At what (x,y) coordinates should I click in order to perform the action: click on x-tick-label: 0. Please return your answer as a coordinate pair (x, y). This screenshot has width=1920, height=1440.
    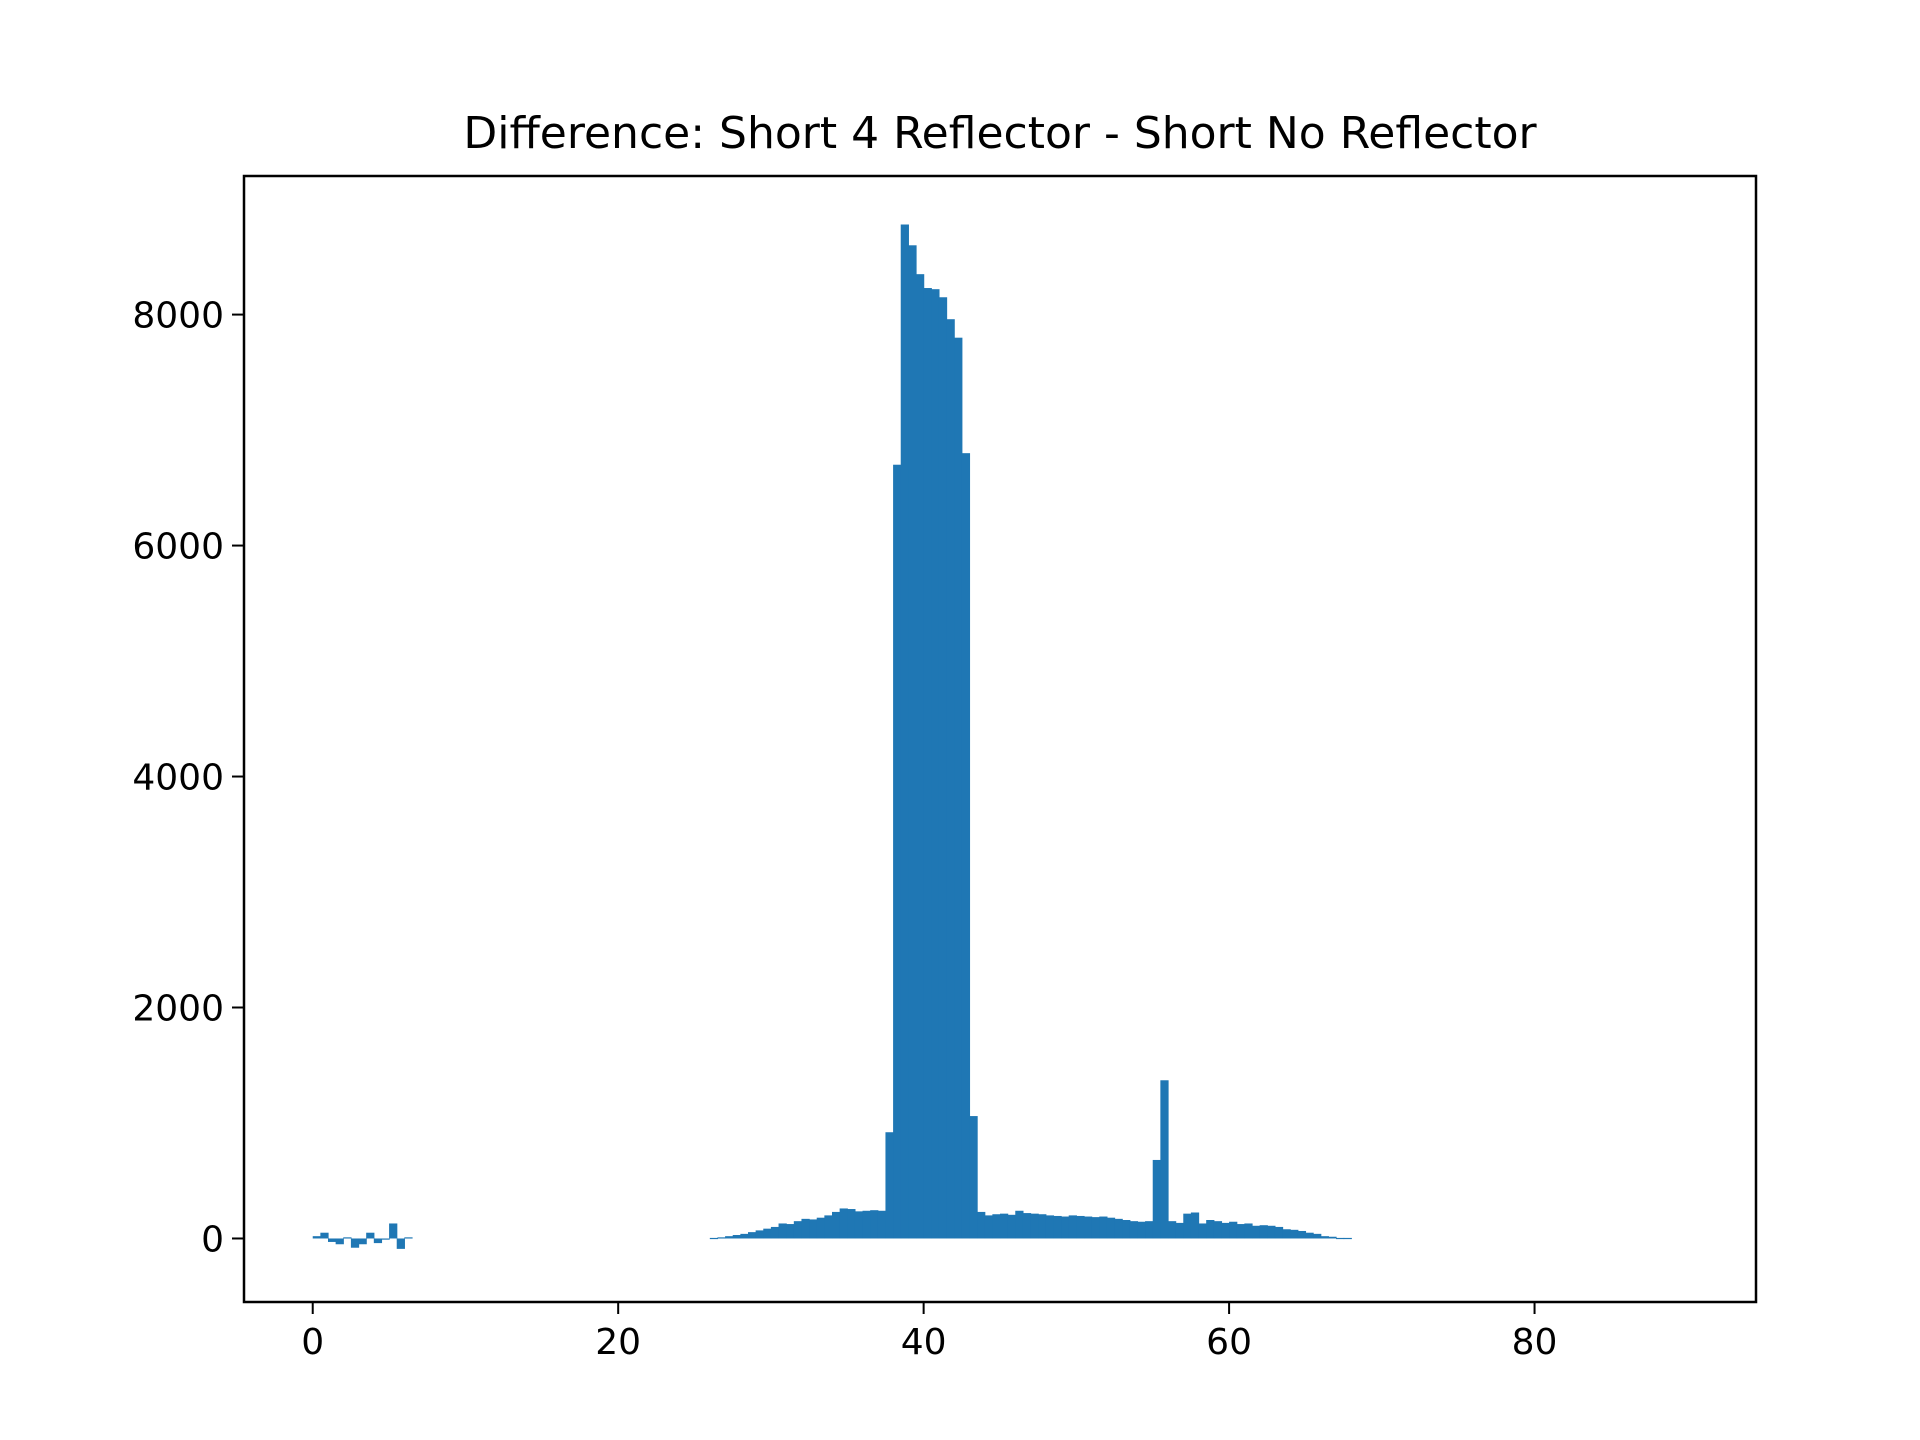
    Looking at the image, I should click on (312, 1342).